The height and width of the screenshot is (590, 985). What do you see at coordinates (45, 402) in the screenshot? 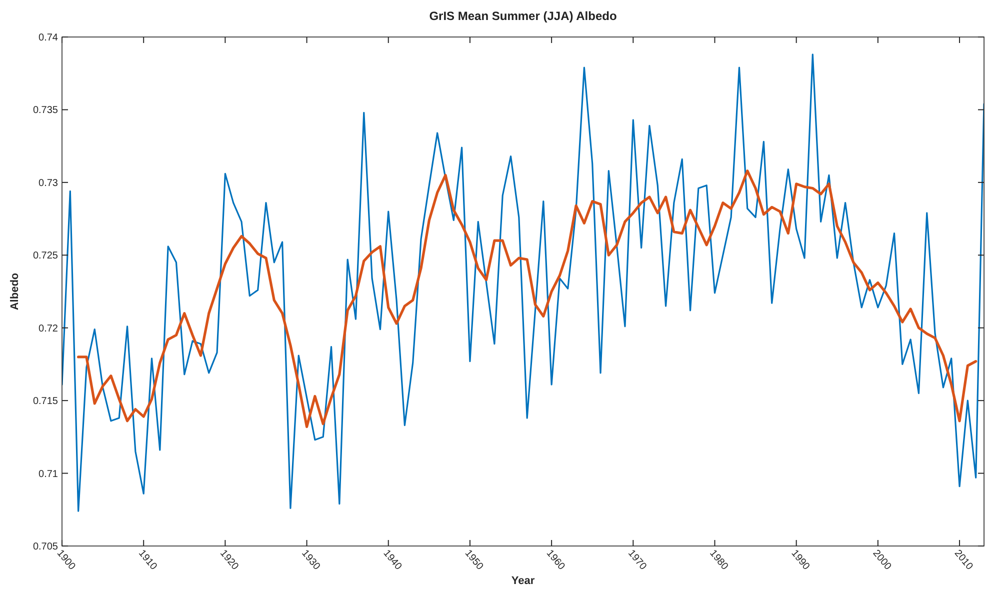
I see `y-tick-label: 0.715` at bounding box center [45, 402].